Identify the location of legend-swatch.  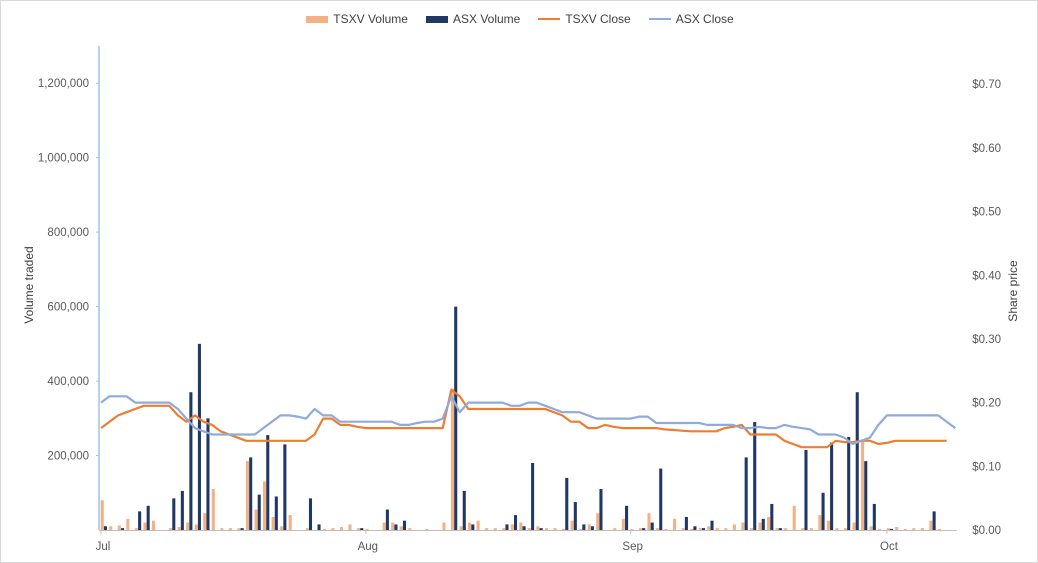
(436, 19).